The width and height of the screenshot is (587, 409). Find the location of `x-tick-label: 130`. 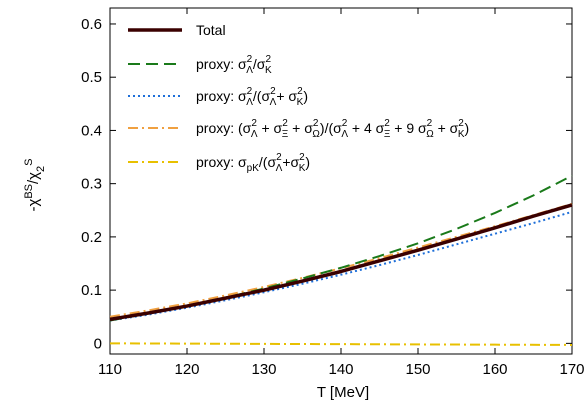

x-tick-label: 130 is located at coordinates (263, 369).